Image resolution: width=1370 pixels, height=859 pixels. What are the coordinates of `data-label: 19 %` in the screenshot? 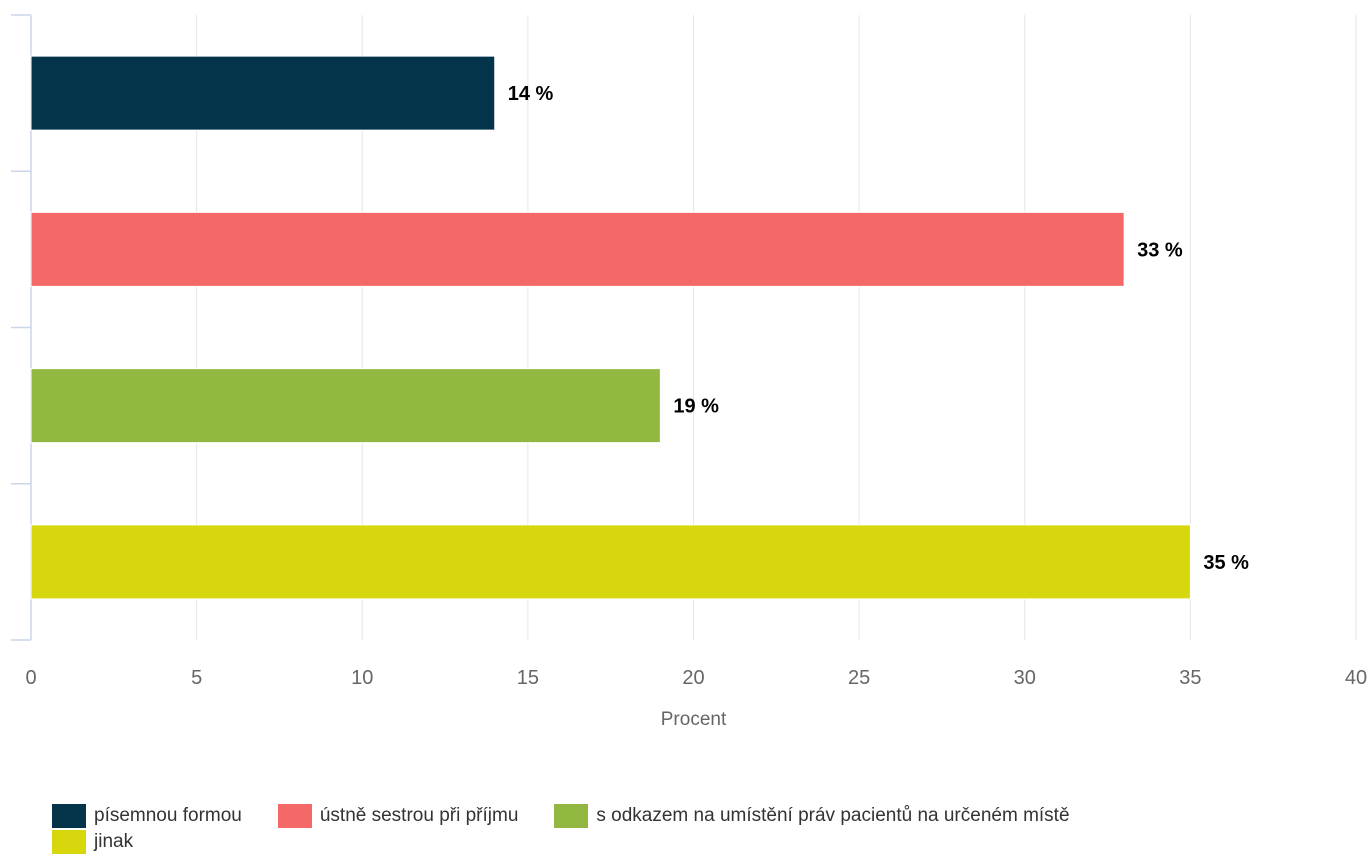 It's located at (696, 407).